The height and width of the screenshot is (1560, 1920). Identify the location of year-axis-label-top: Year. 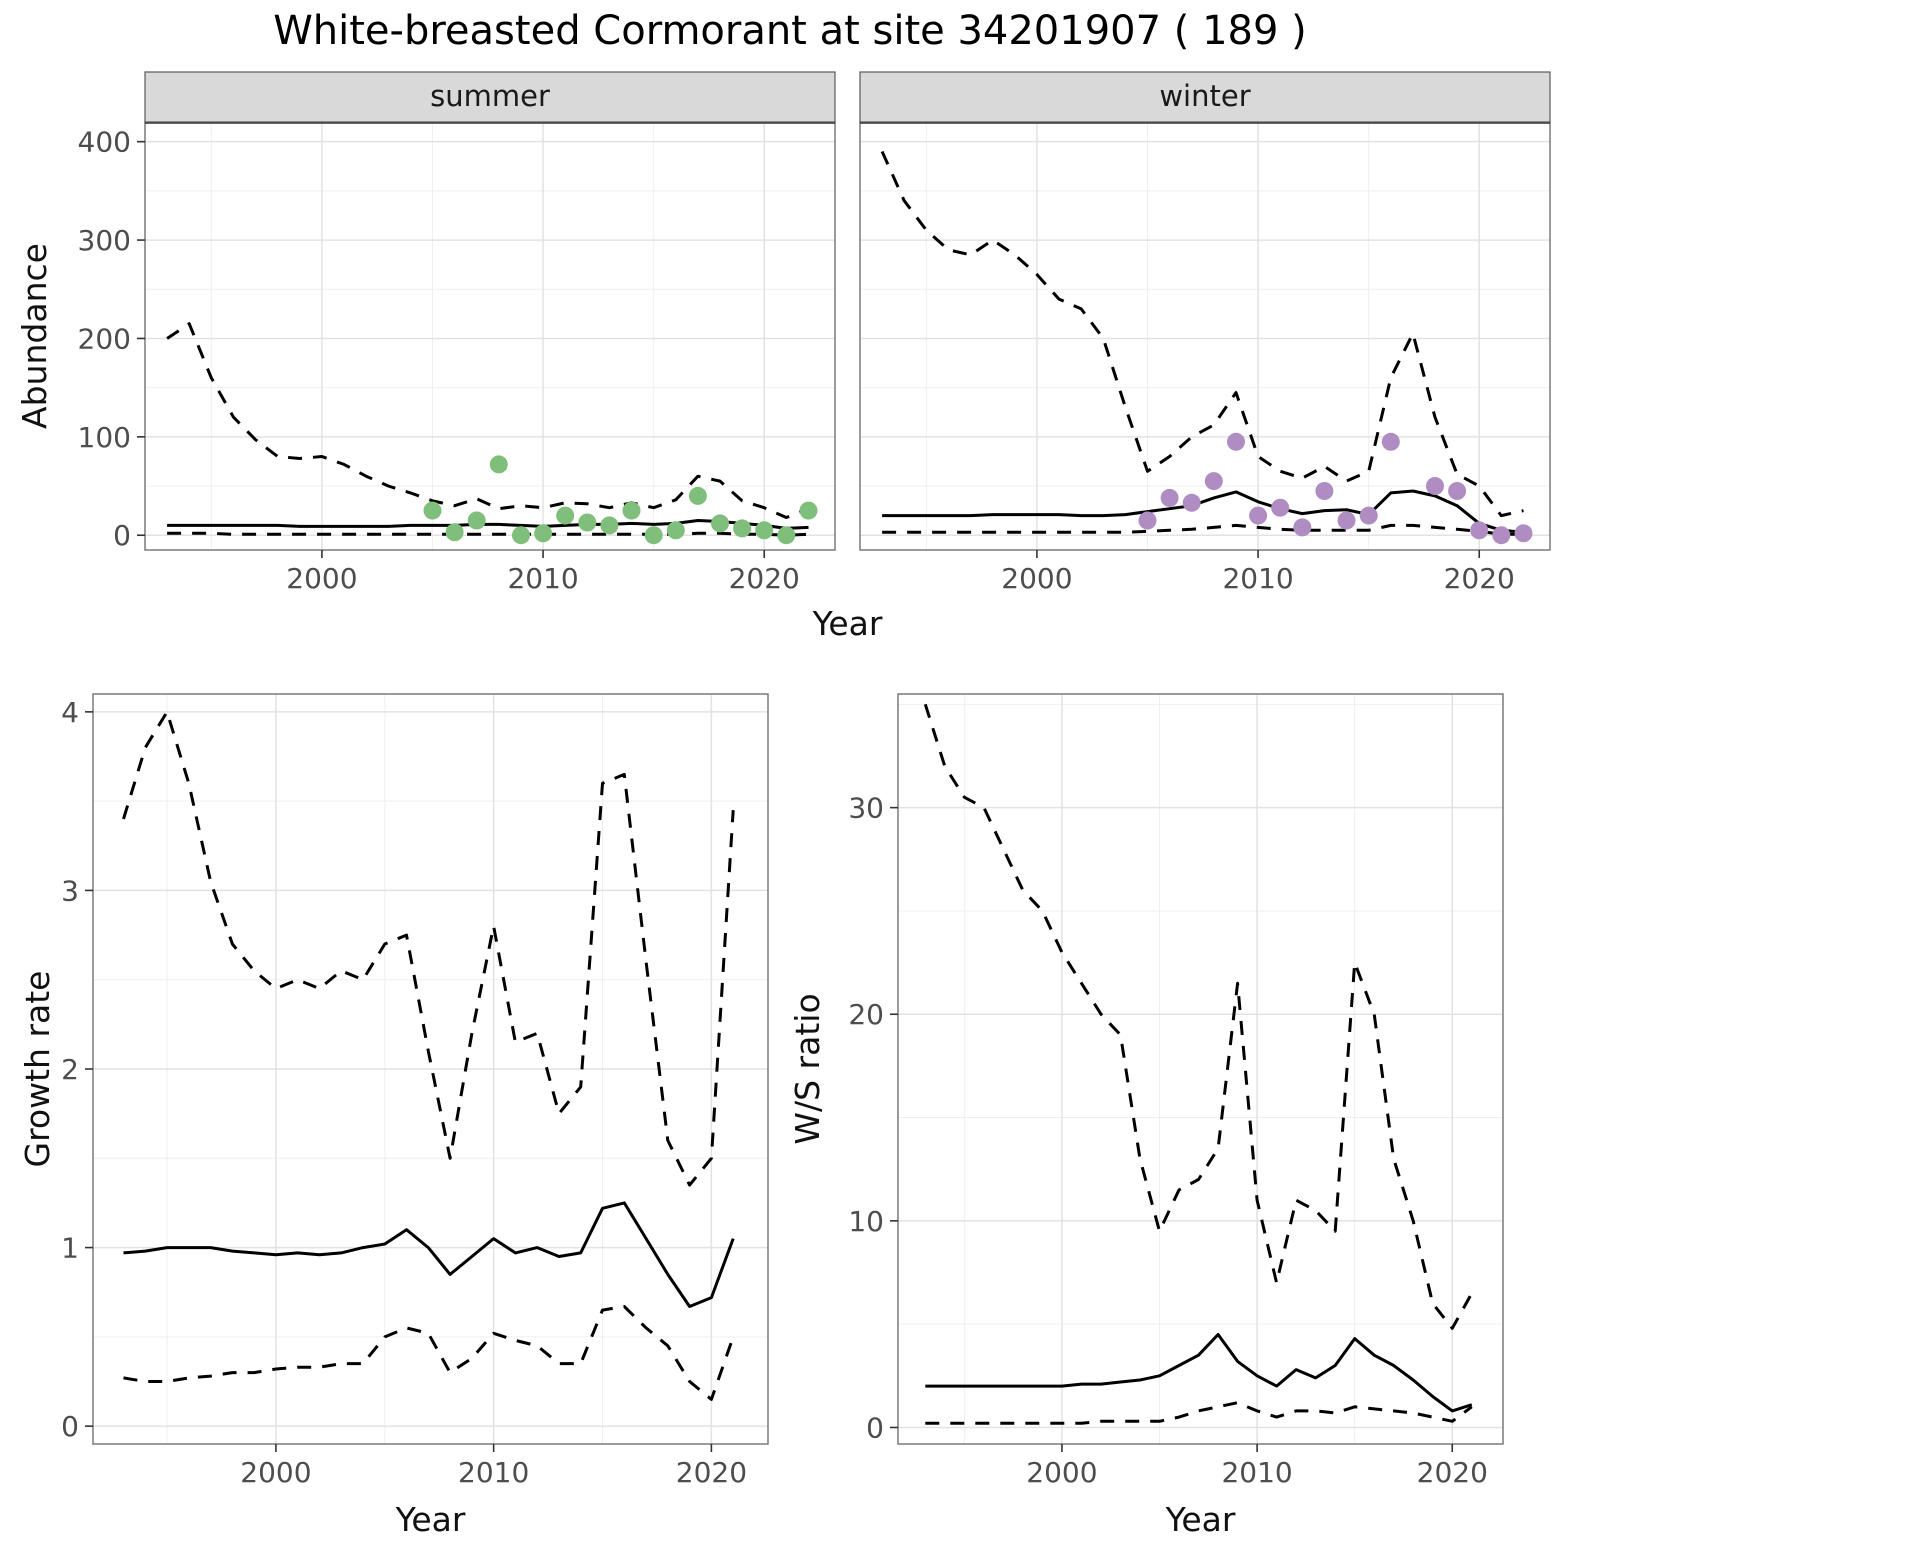
(847, 623).